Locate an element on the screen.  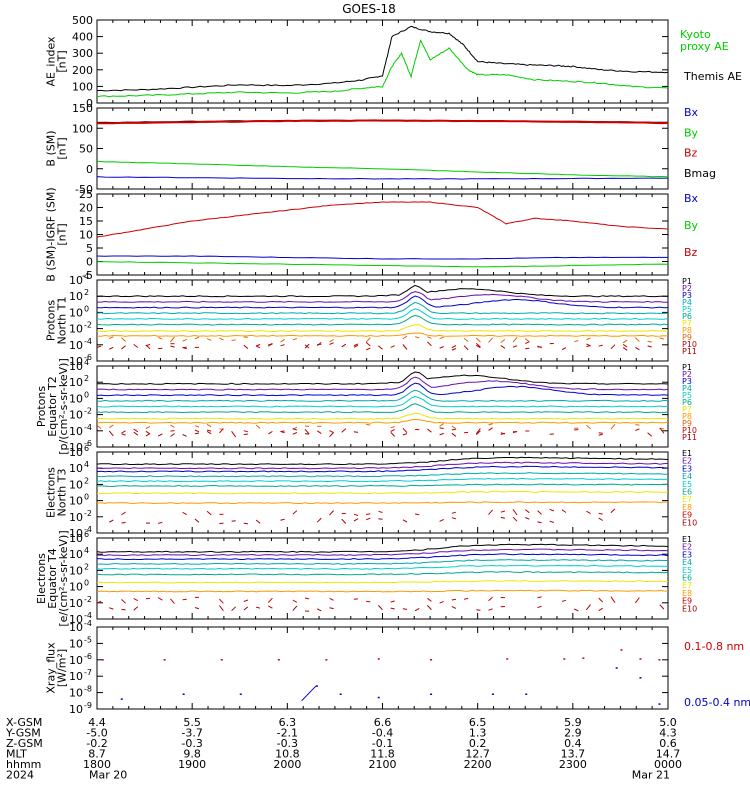
legend-entry: P6 is located at coordinates (687, 316).